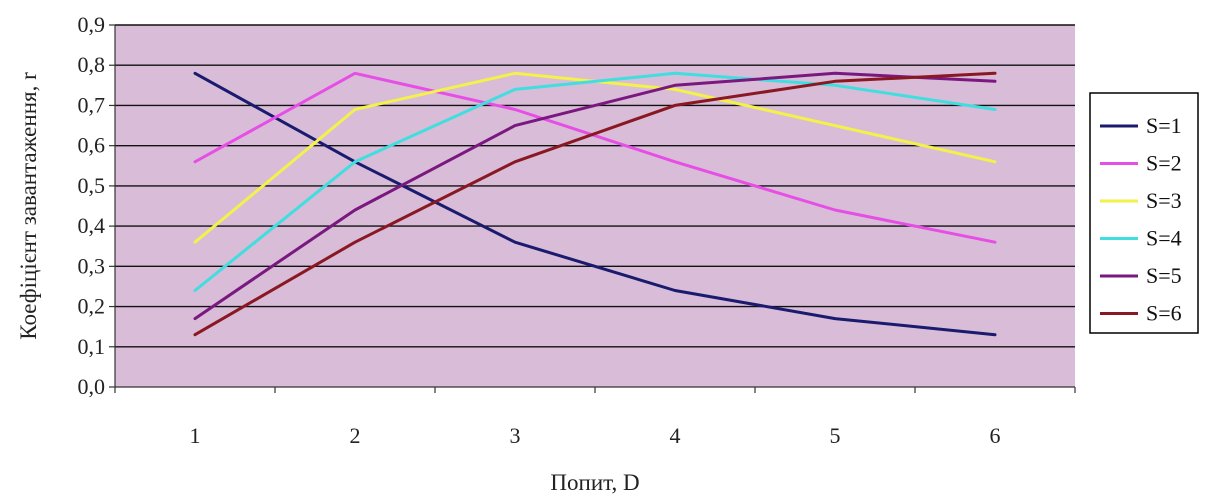  Describe the element at coordinates (28, 206) in the screenshot. I see `y-axis-title: Коефіцієнт завантаження, r` at that location.